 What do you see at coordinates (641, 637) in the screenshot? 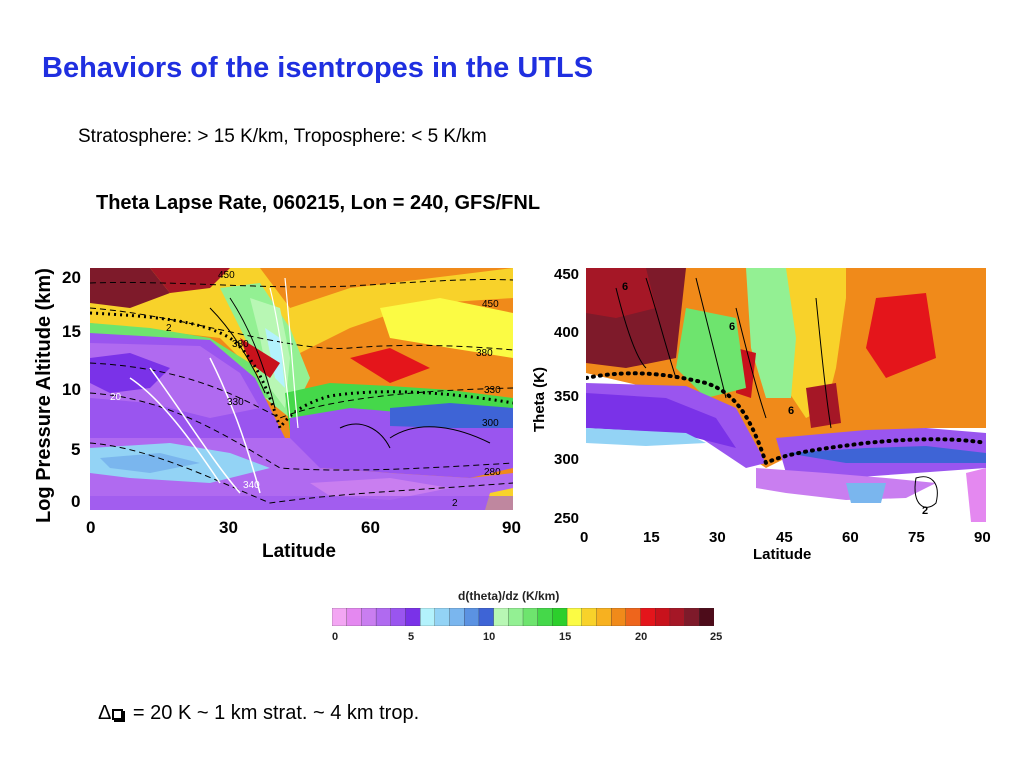
I see `colorbar-tick: 20` at bounding box center [641, 637].